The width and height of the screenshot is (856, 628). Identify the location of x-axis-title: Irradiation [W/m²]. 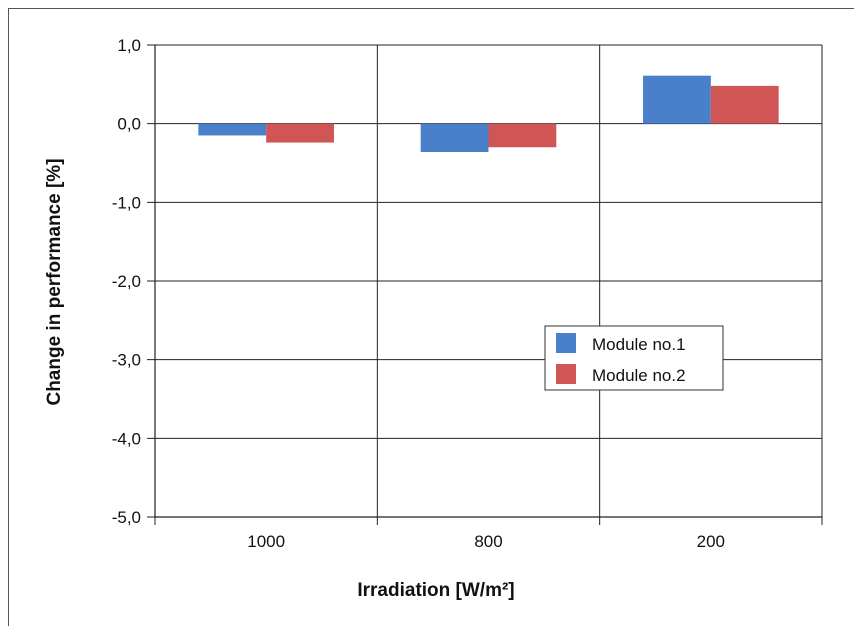
(435, 590).